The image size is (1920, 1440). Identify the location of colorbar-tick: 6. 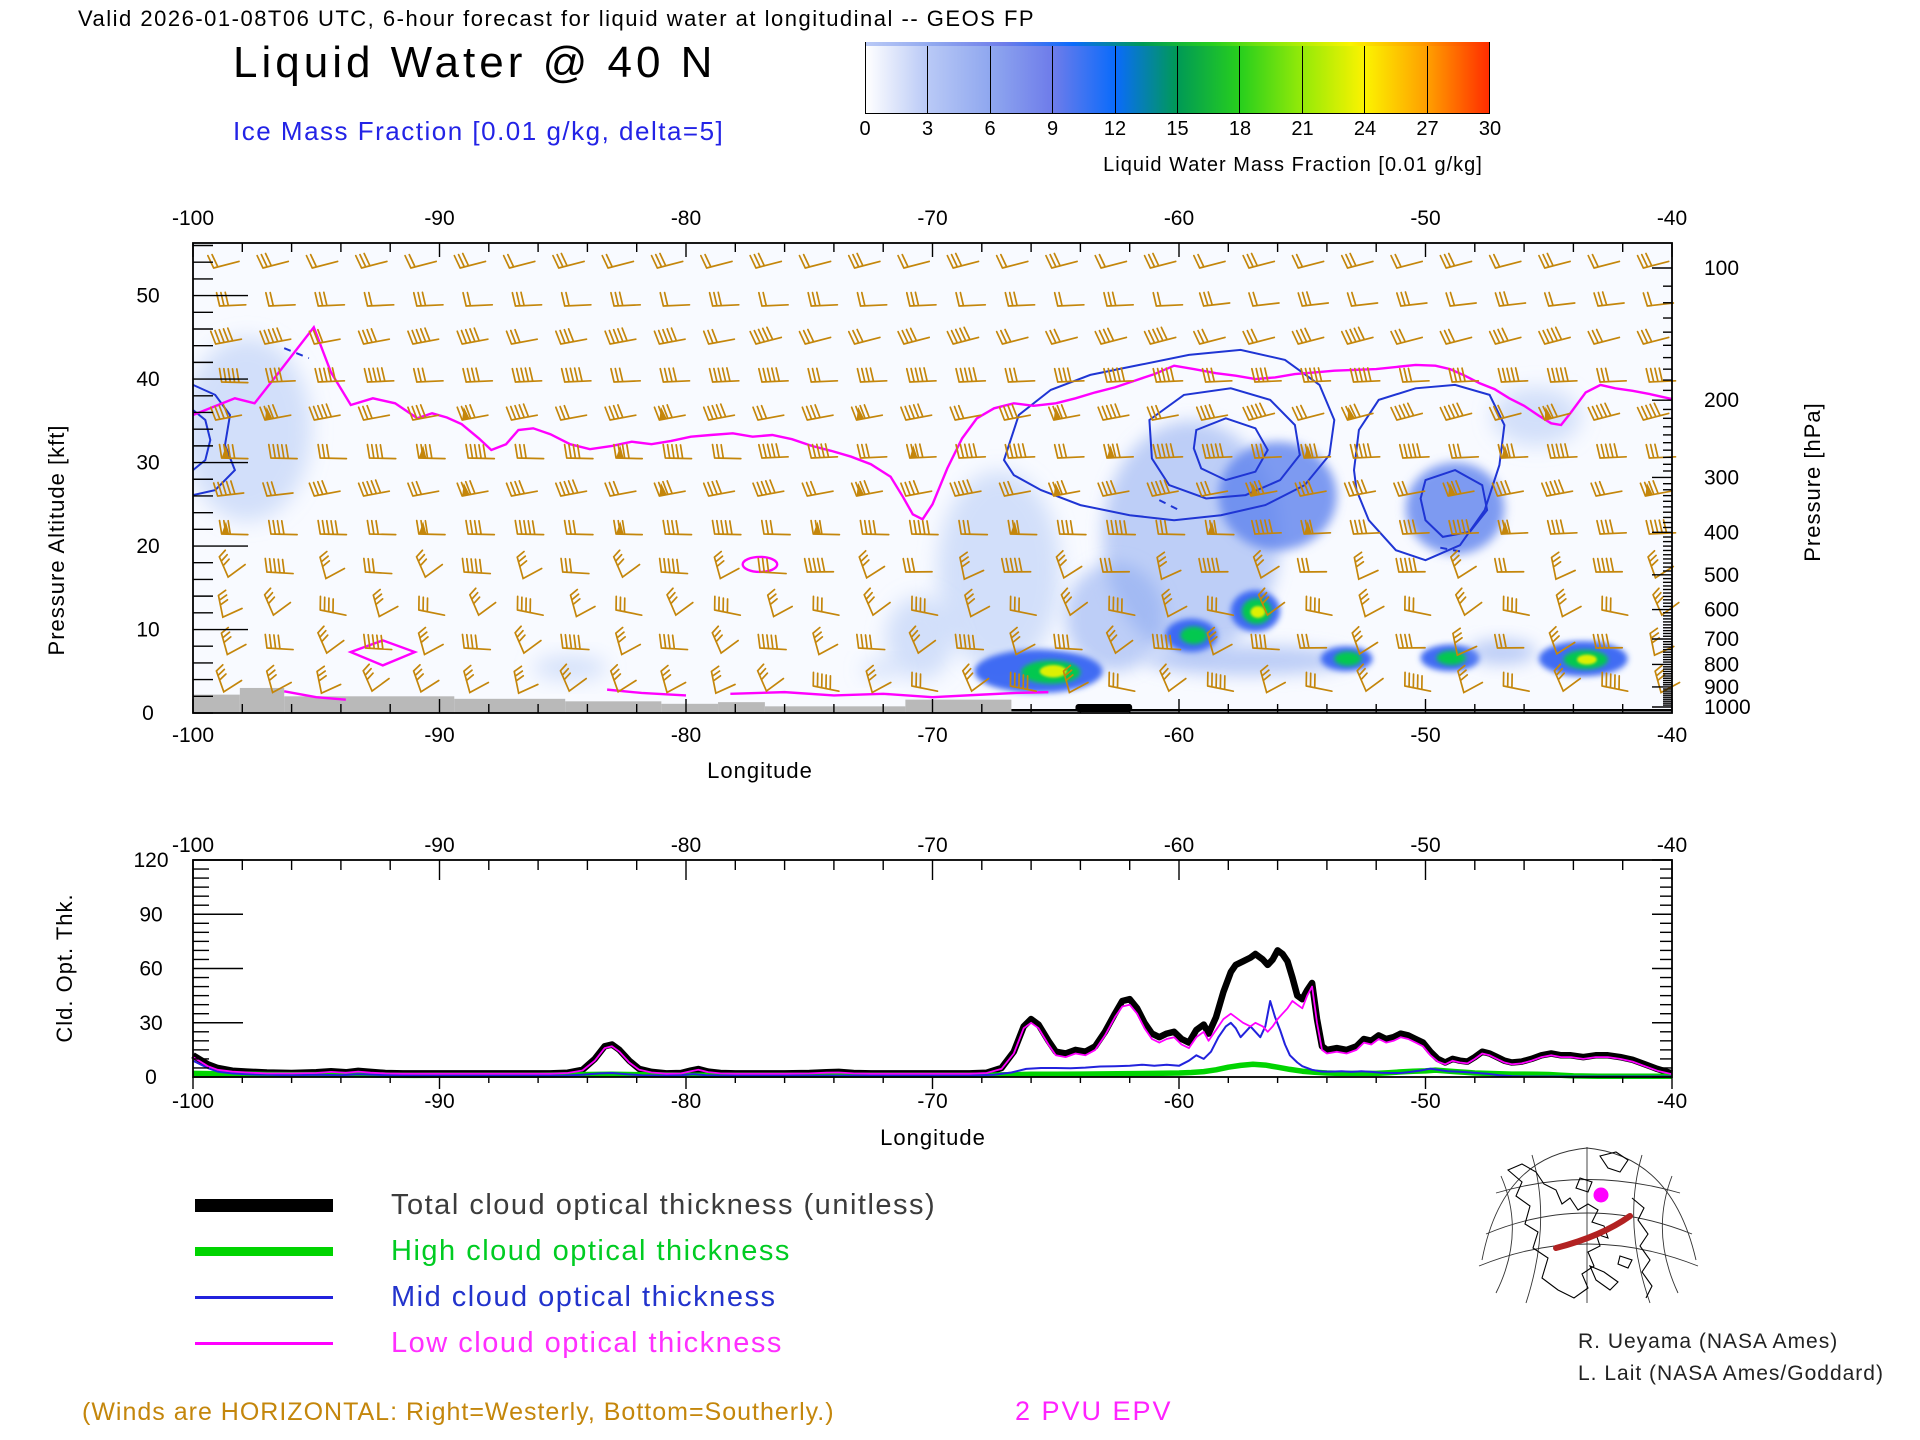
(990, 129).